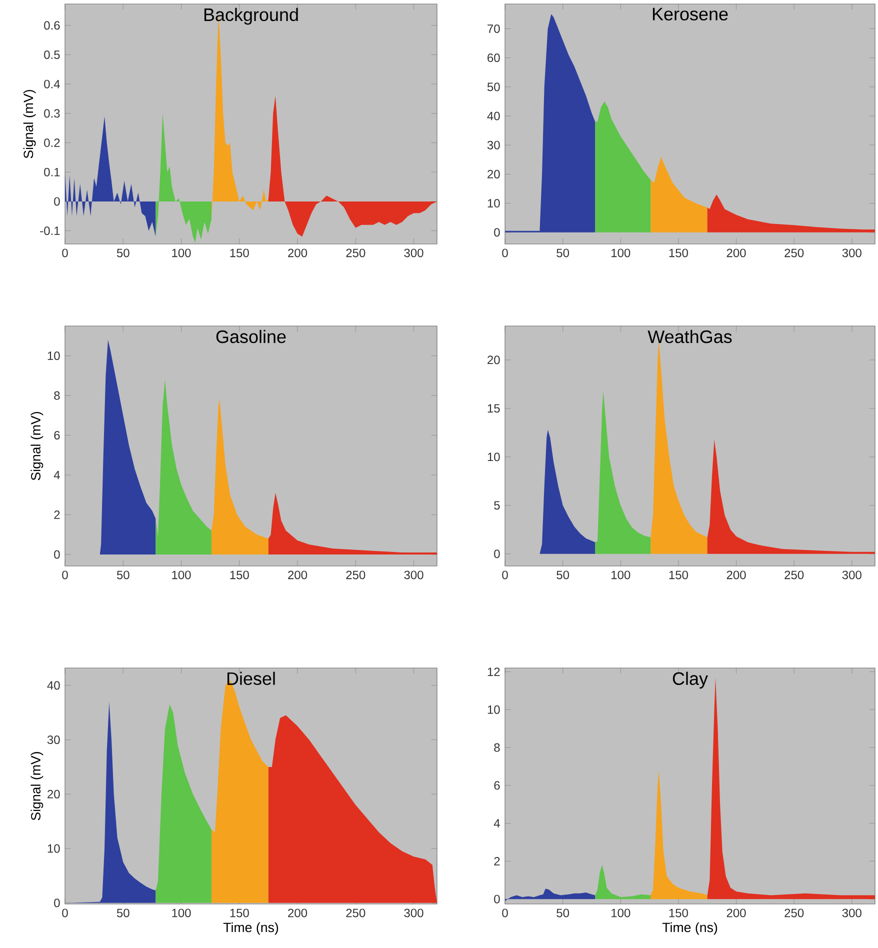 The image size is (878, 948). What do you see at coordinates (52, 84) in the screenshot?
I see `y-tick-label: 0.4` at bounding box center [52, 84].